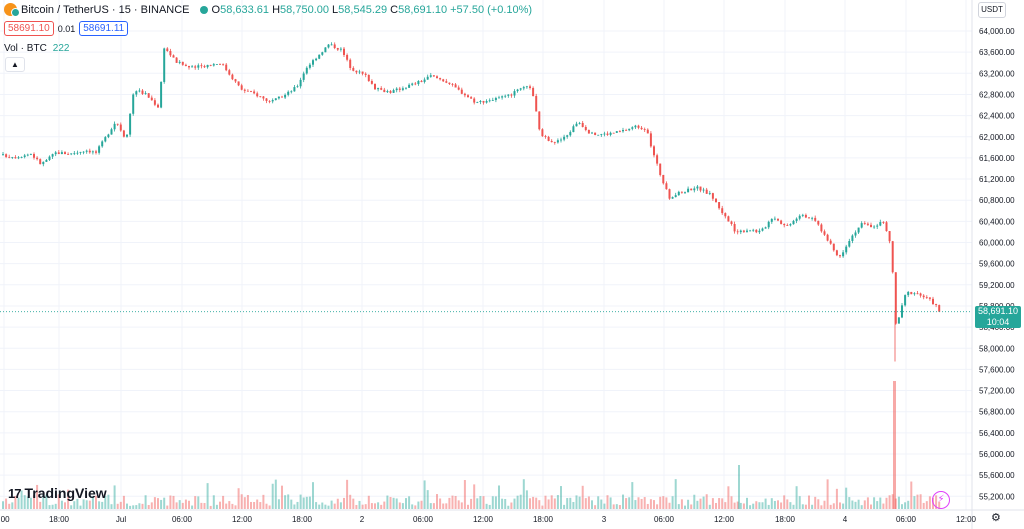 The width and height of the screenshot is (1024, 529). Describe the element at coordinates (105, 9) in the screenshot. I see `symbol-title: Bitcoin / TetherUS · 15 · BINANCE` at that location.